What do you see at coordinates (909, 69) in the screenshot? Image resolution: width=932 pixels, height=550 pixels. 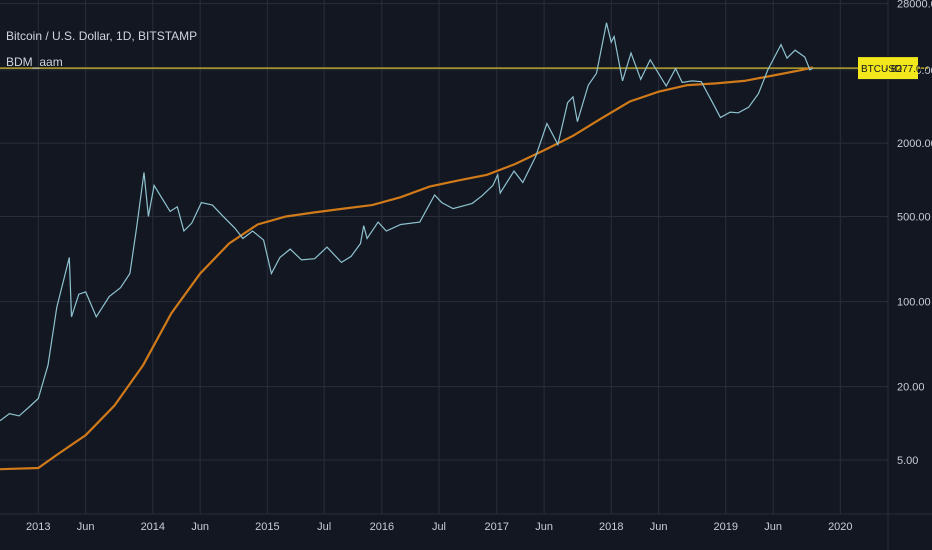 I see `price-badge-value: 8277.01` at bounding box center [909, 69].